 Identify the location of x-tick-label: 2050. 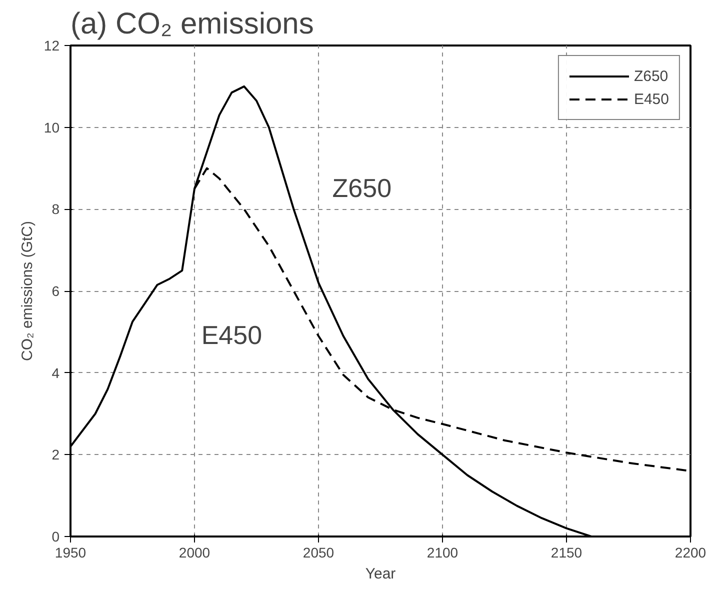
(318, 552).